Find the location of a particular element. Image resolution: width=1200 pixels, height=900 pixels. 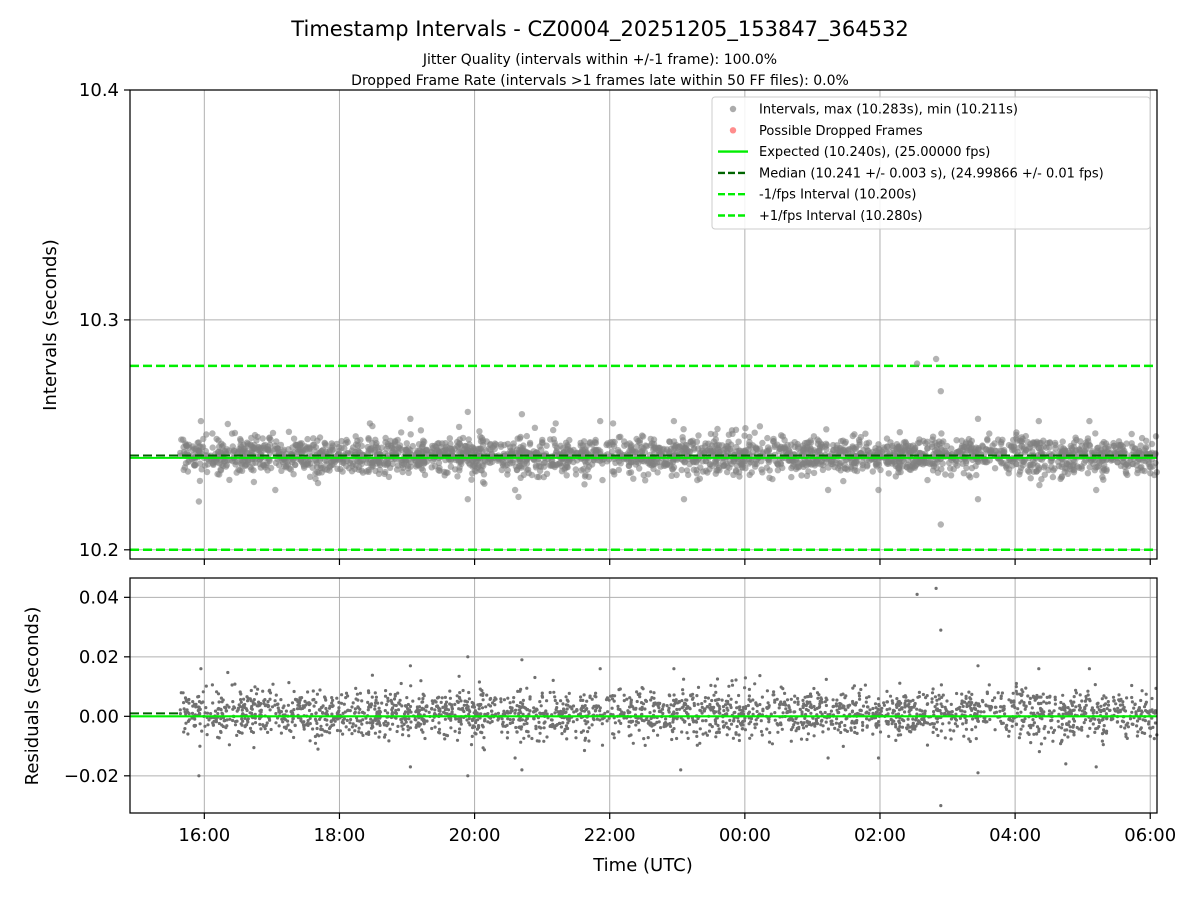

intervals-ylabel: Intervals (seconds) is located at coordinates (50, 325).